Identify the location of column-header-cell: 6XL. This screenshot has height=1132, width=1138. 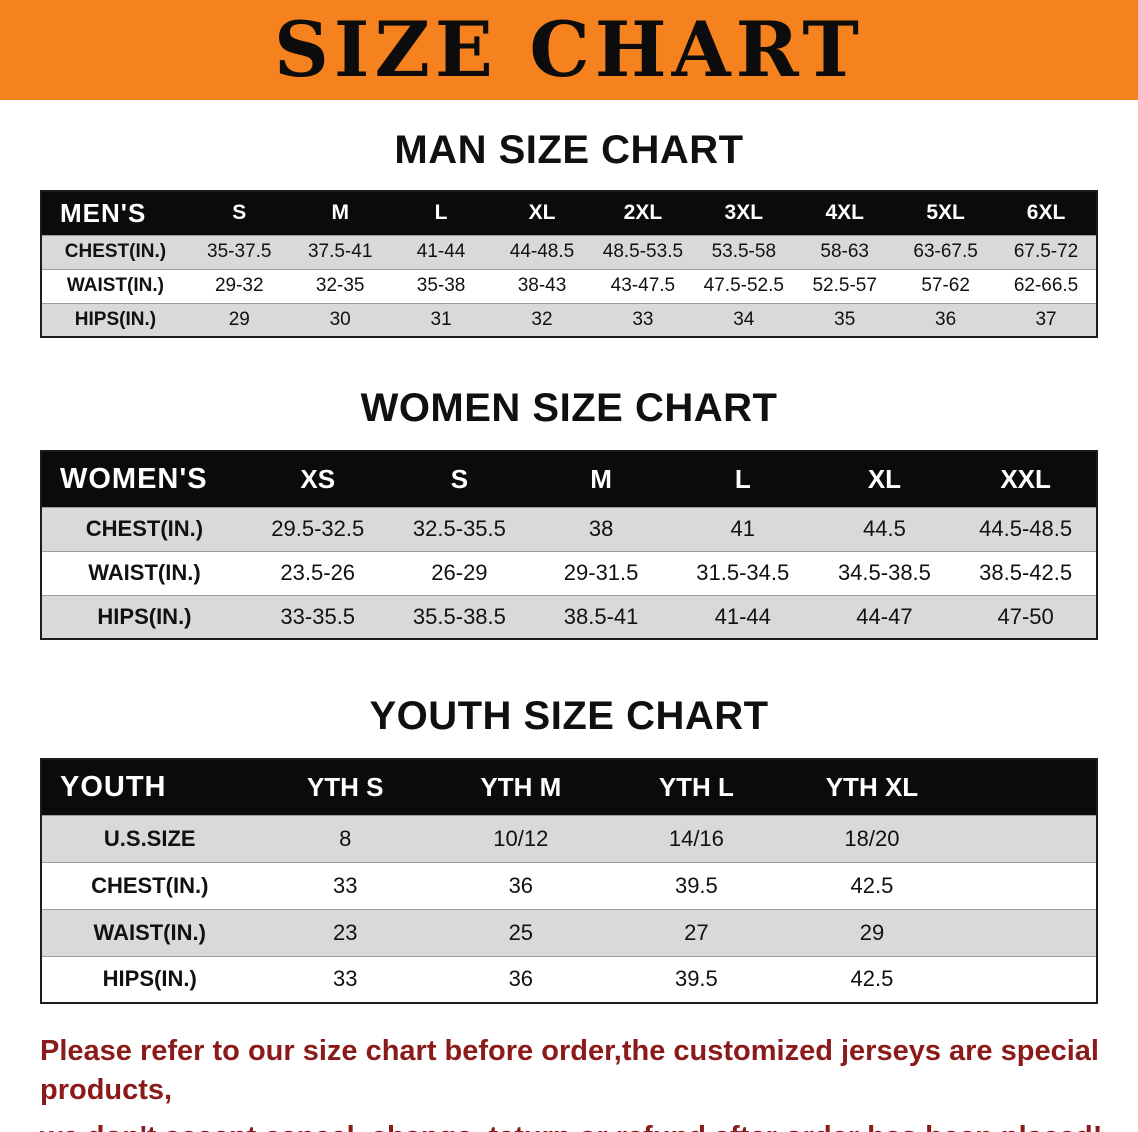
(1046, 213).